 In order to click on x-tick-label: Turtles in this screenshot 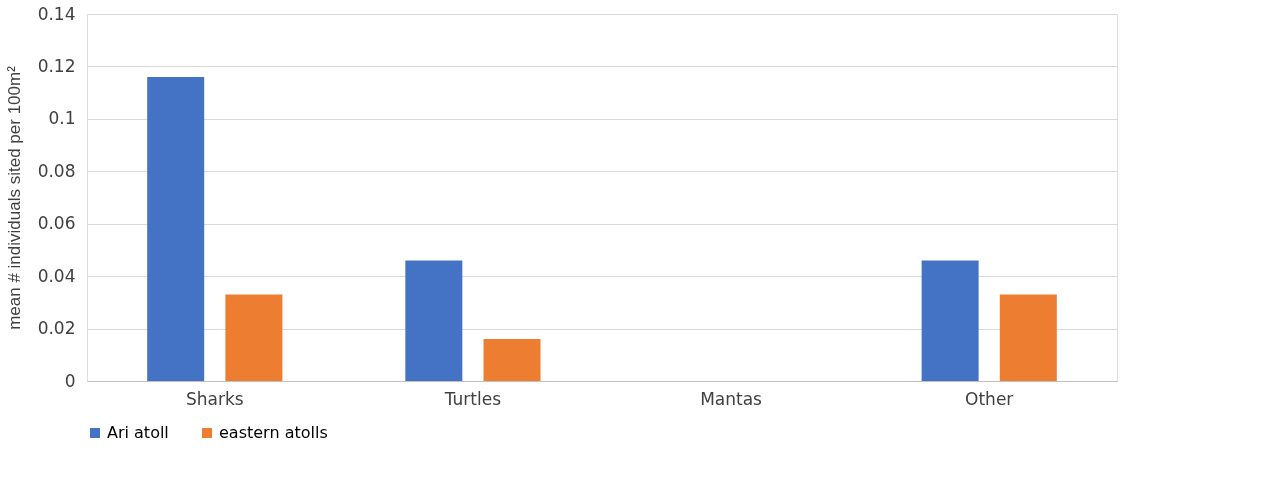, I will do `click(472, 398)`.